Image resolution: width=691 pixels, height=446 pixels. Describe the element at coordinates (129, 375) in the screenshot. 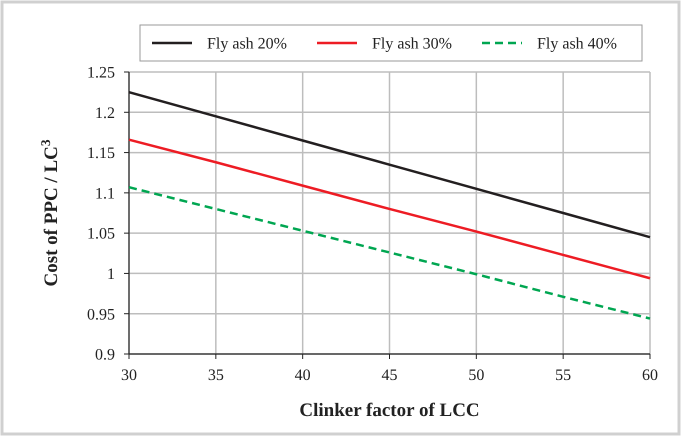

I see `x-tick-label: 30` at that location.